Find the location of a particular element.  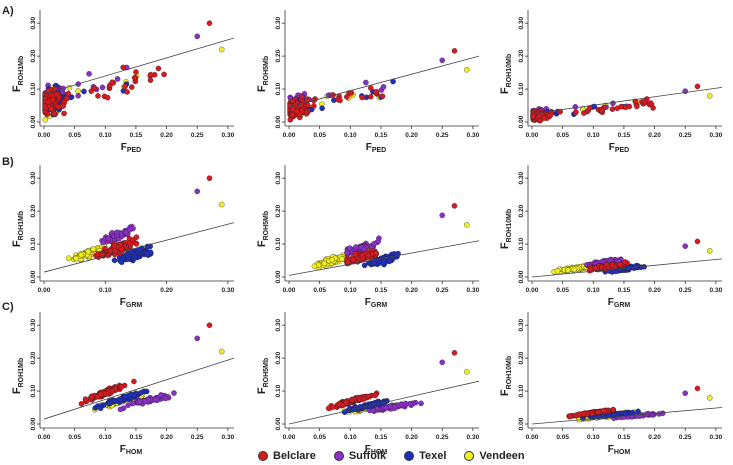

legend-item-vendeen: Vendeen is located at coordinates (494, 456).